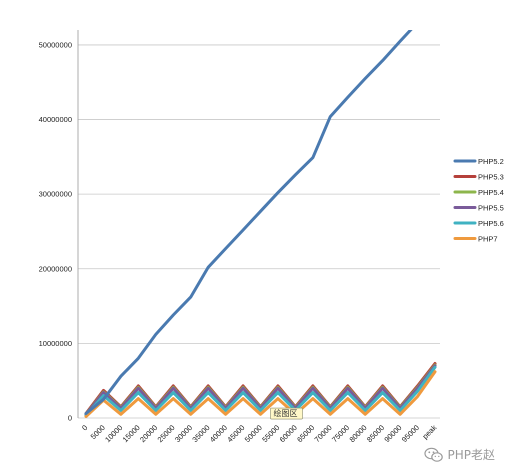  Describe the element at coordinates (55, 268) in the screenshot. I see `y-tick-label: 20000000` at that location.